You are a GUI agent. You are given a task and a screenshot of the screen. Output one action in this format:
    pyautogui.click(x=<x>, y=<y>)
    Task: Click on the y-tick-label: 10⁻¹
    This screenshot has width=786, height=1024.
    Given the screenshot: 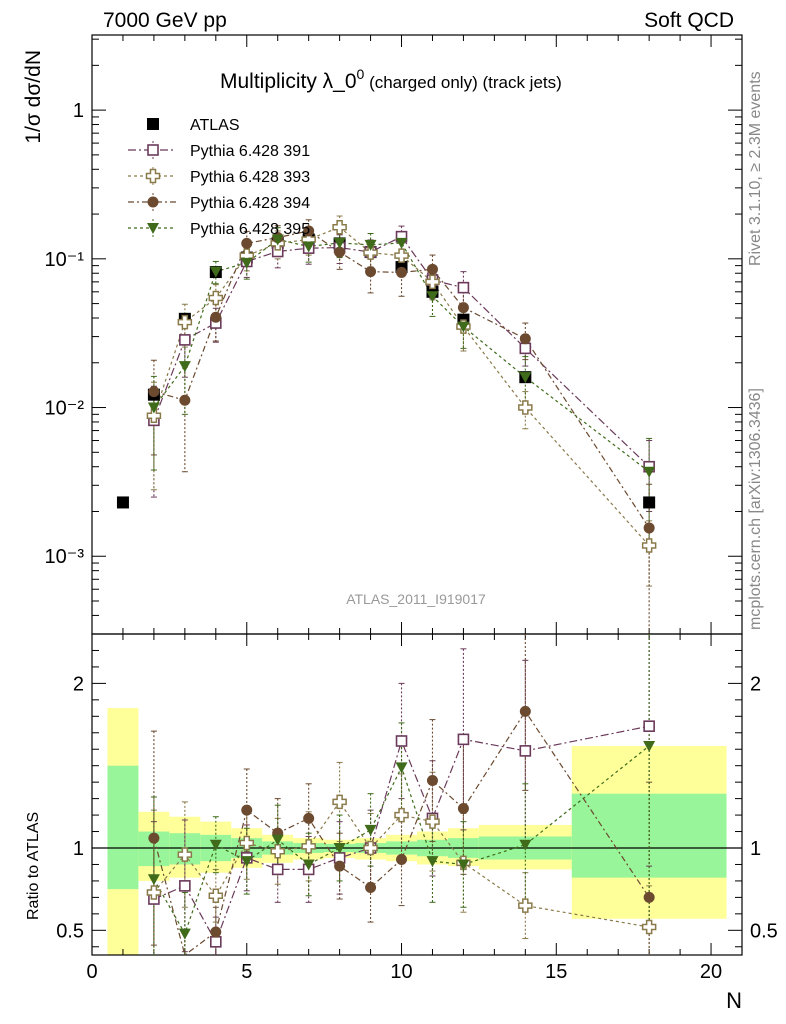 What is the action you would take?
    pyautogui.click(x=65, y=260)
    